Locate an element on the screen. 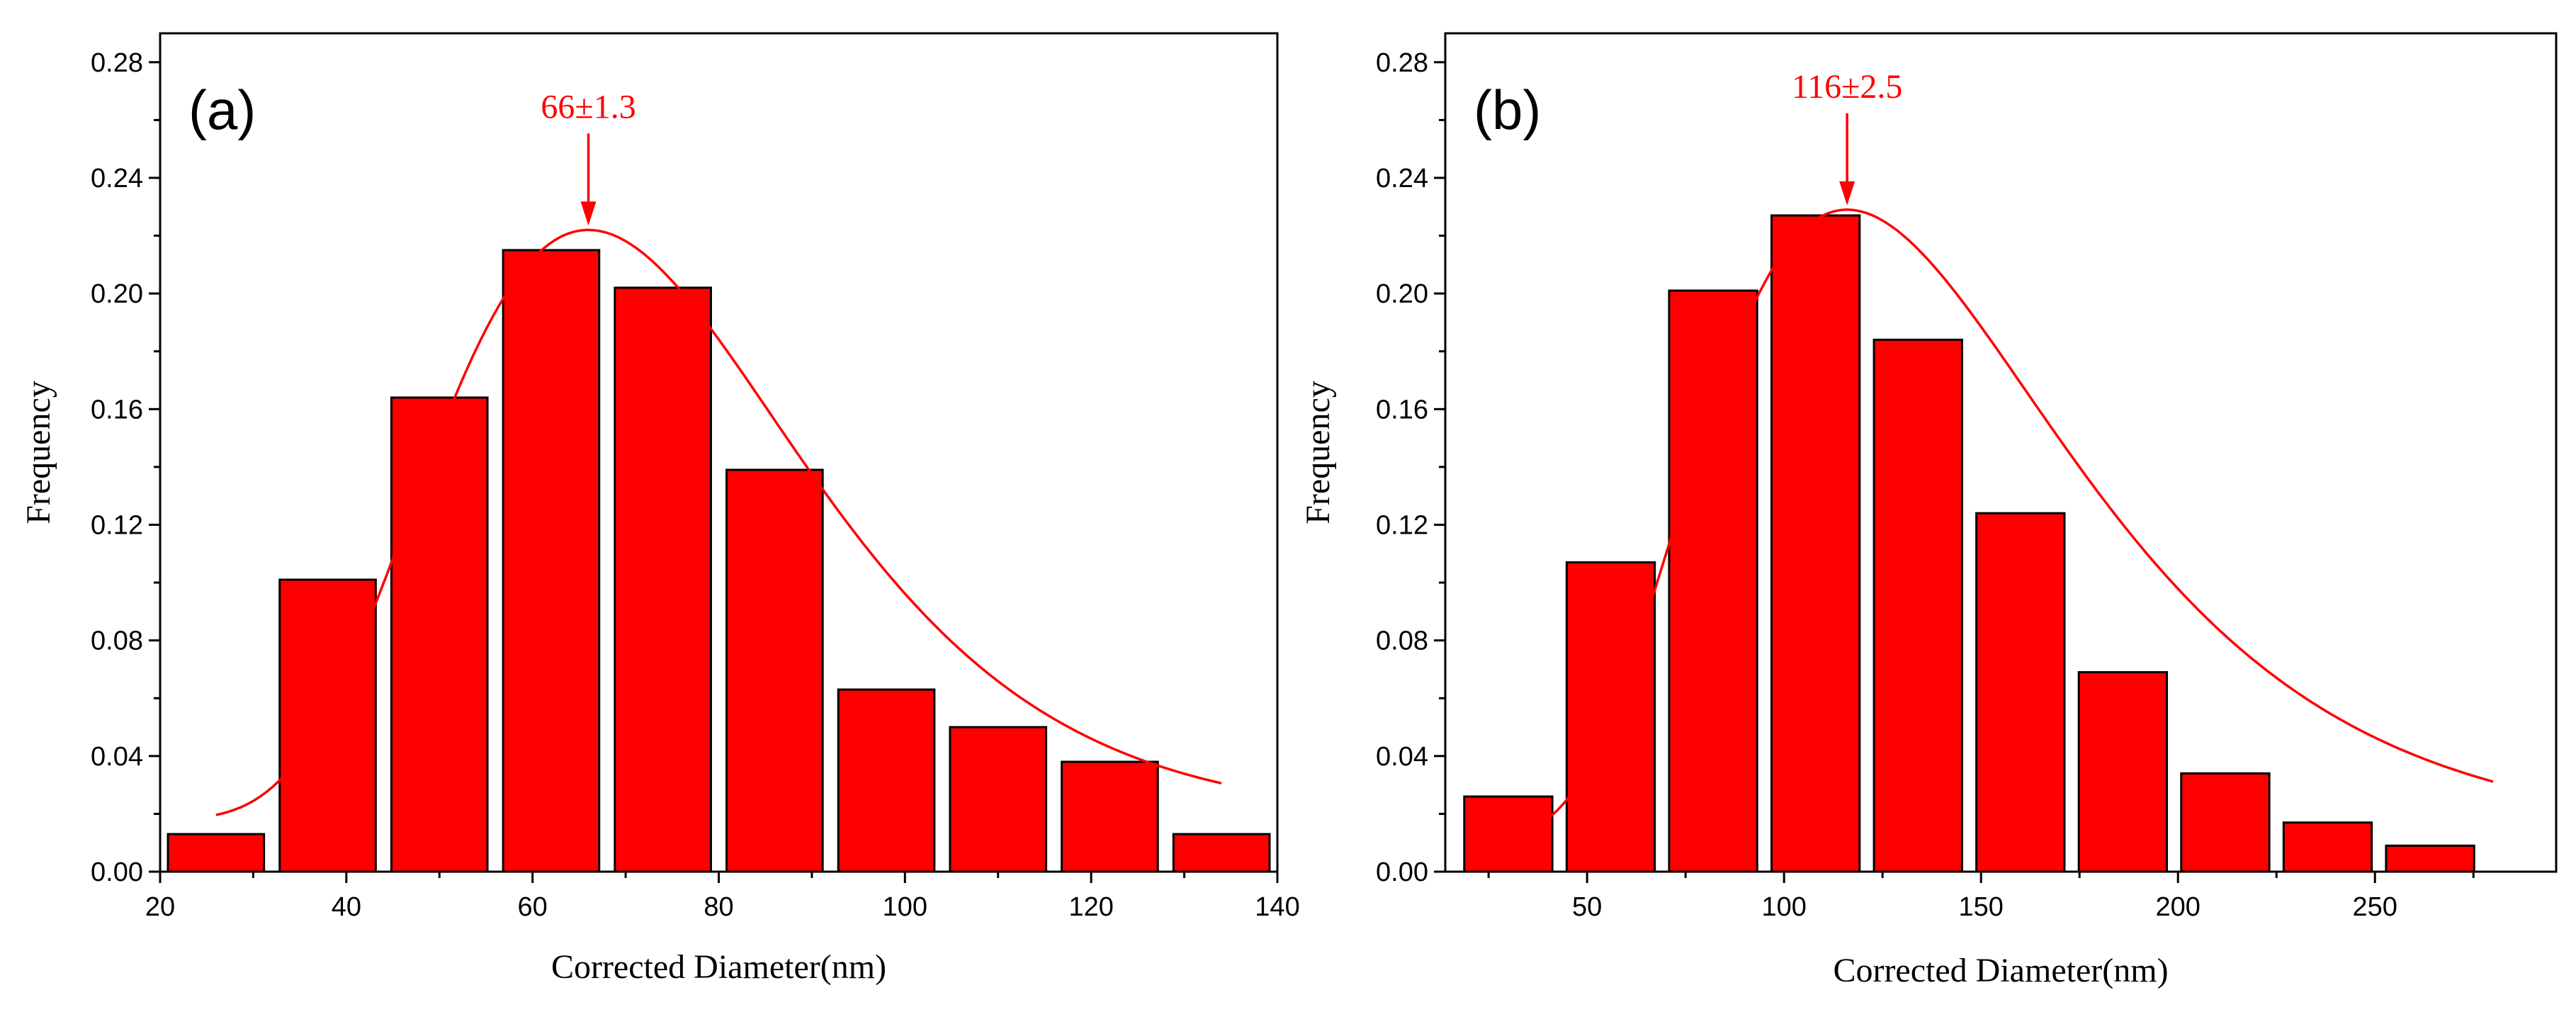  panel-label: (b) is located at coordinates (1507, 110).